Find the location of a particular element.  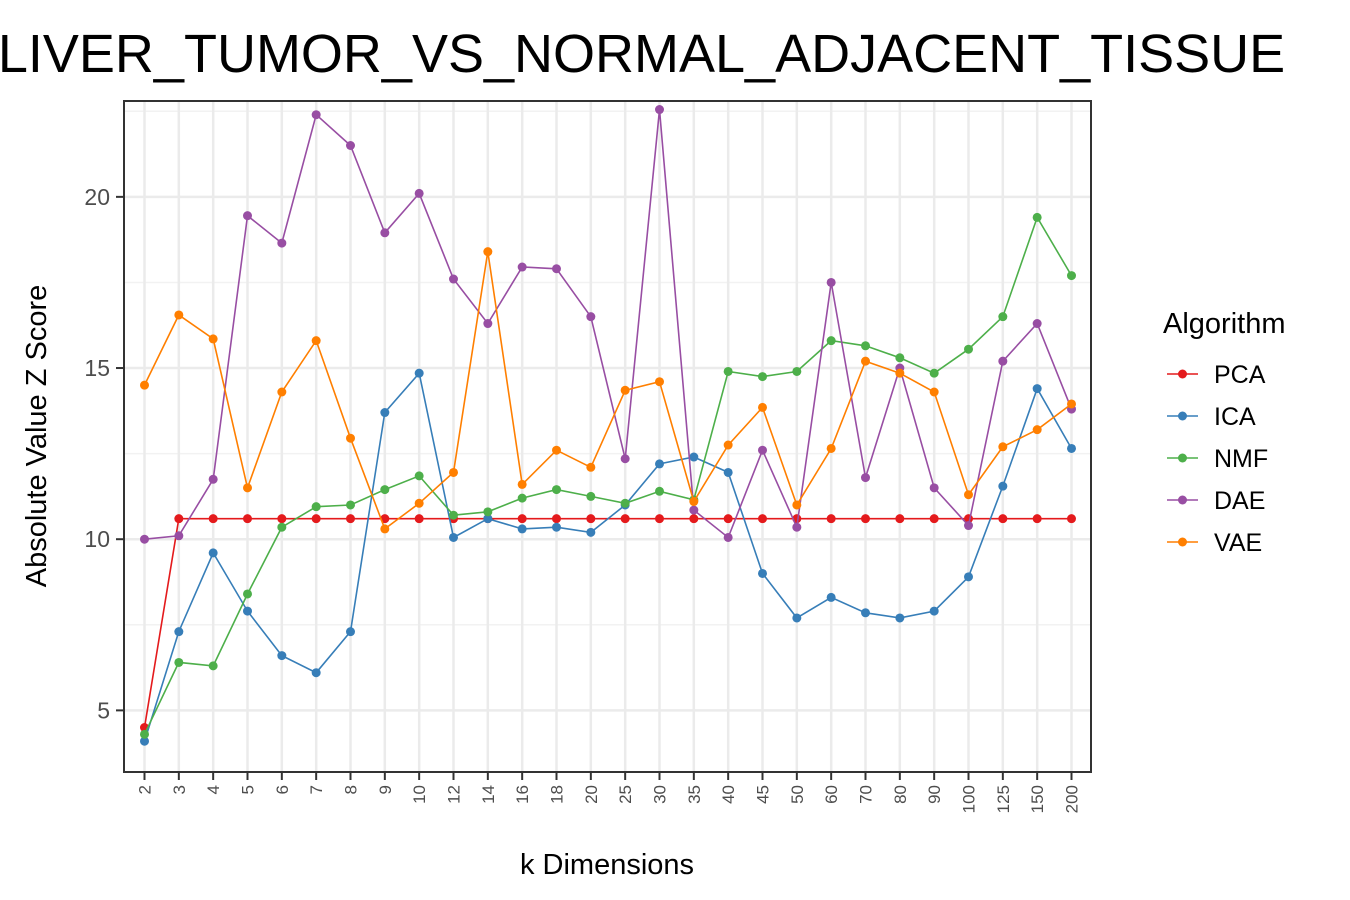

legend-item-ica: ICA is located at coordinates (1211, 417).